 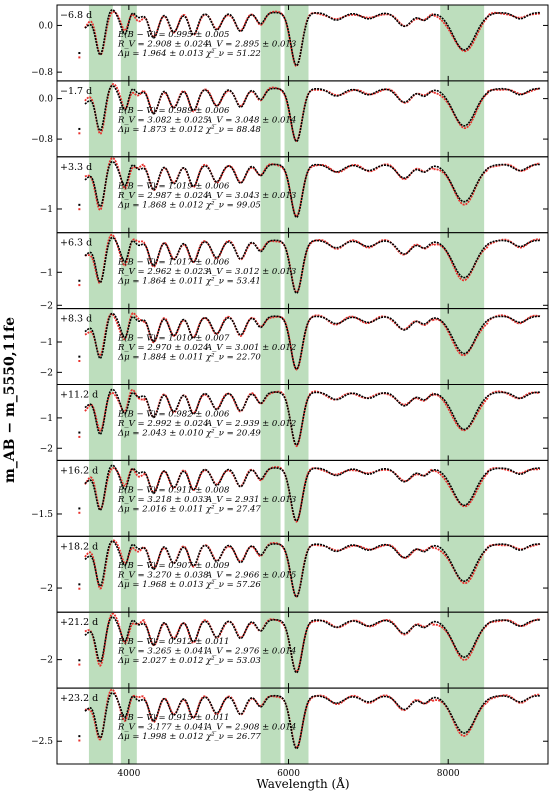 I want to click on y-tick-label: 0.0, so click(x=46, y=26).